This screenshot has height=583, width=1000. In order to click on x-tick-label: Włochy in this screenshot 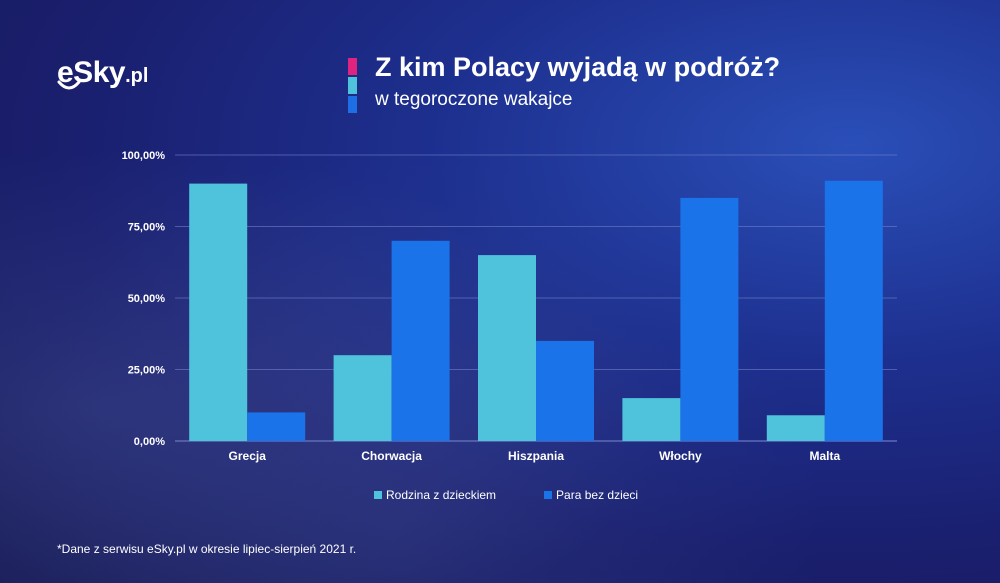, I will do `click(680, 456)`.